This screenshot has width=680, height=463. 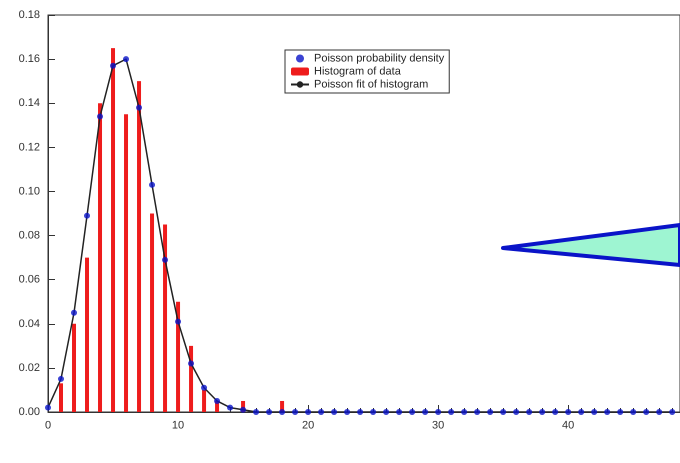 I want to click on x-tick-label: 20, so click(x=308, y=426).